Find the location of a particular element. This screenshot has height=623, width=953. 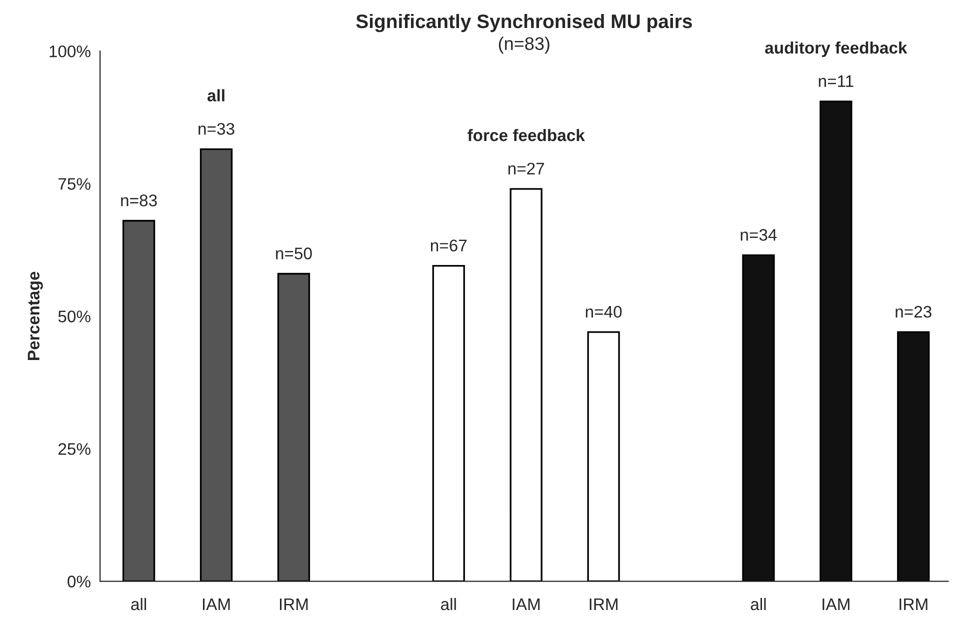

annotation: force feedback is located at coordinates (526, 135).